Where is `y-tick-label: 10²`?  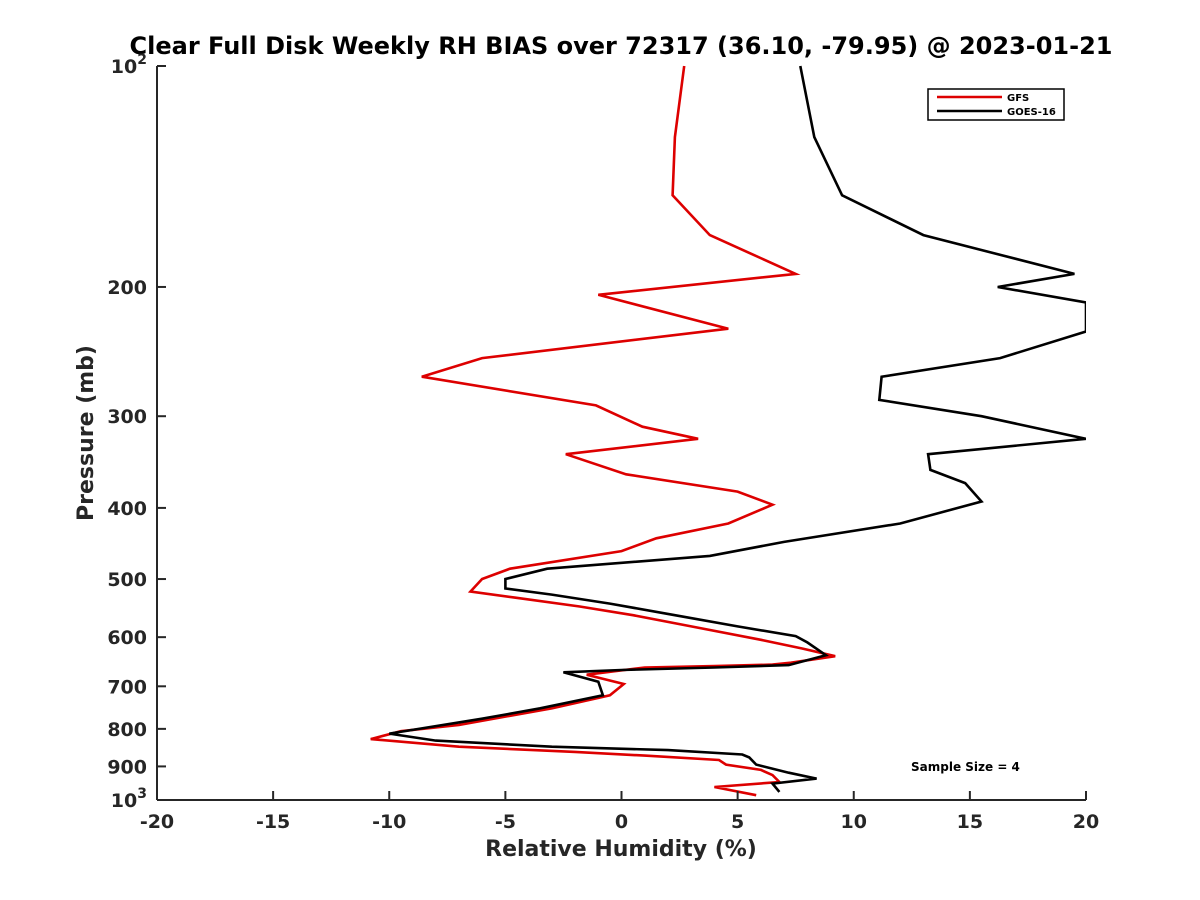
y-tick-label: 10² is located at coordinates (129, 65).